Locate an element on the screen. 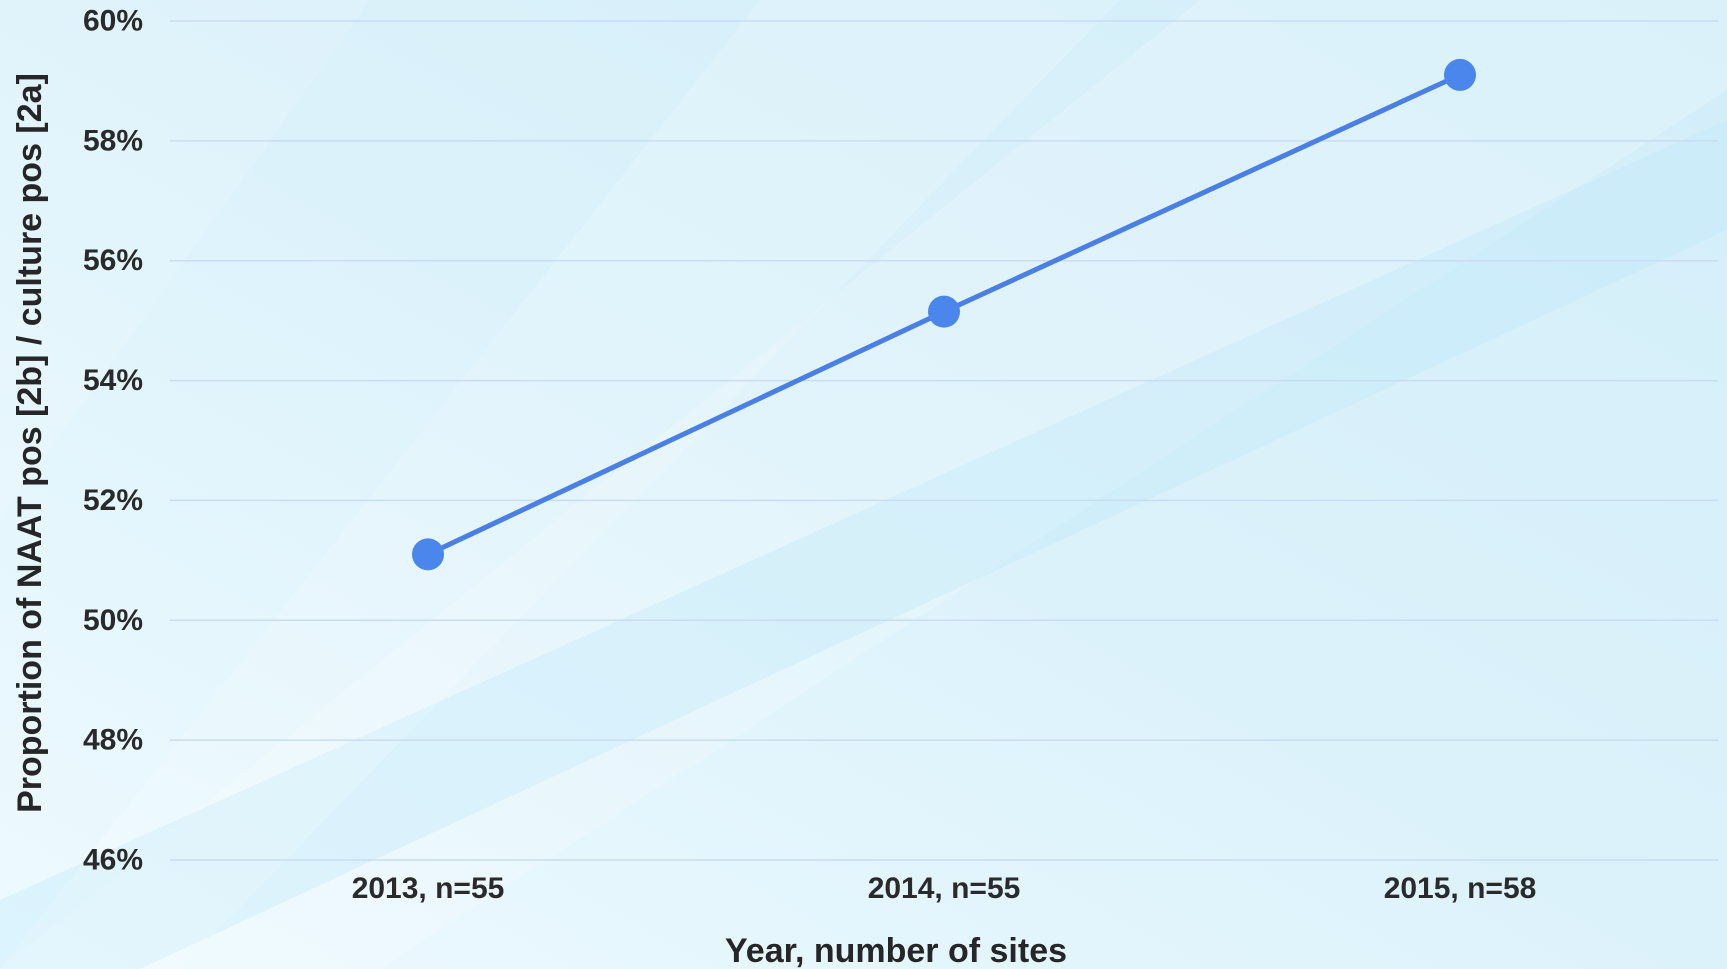  x-axis-ticks: 2013, n=55 2014, n=55 2015, n=58 is located at coordinates (944, 888).